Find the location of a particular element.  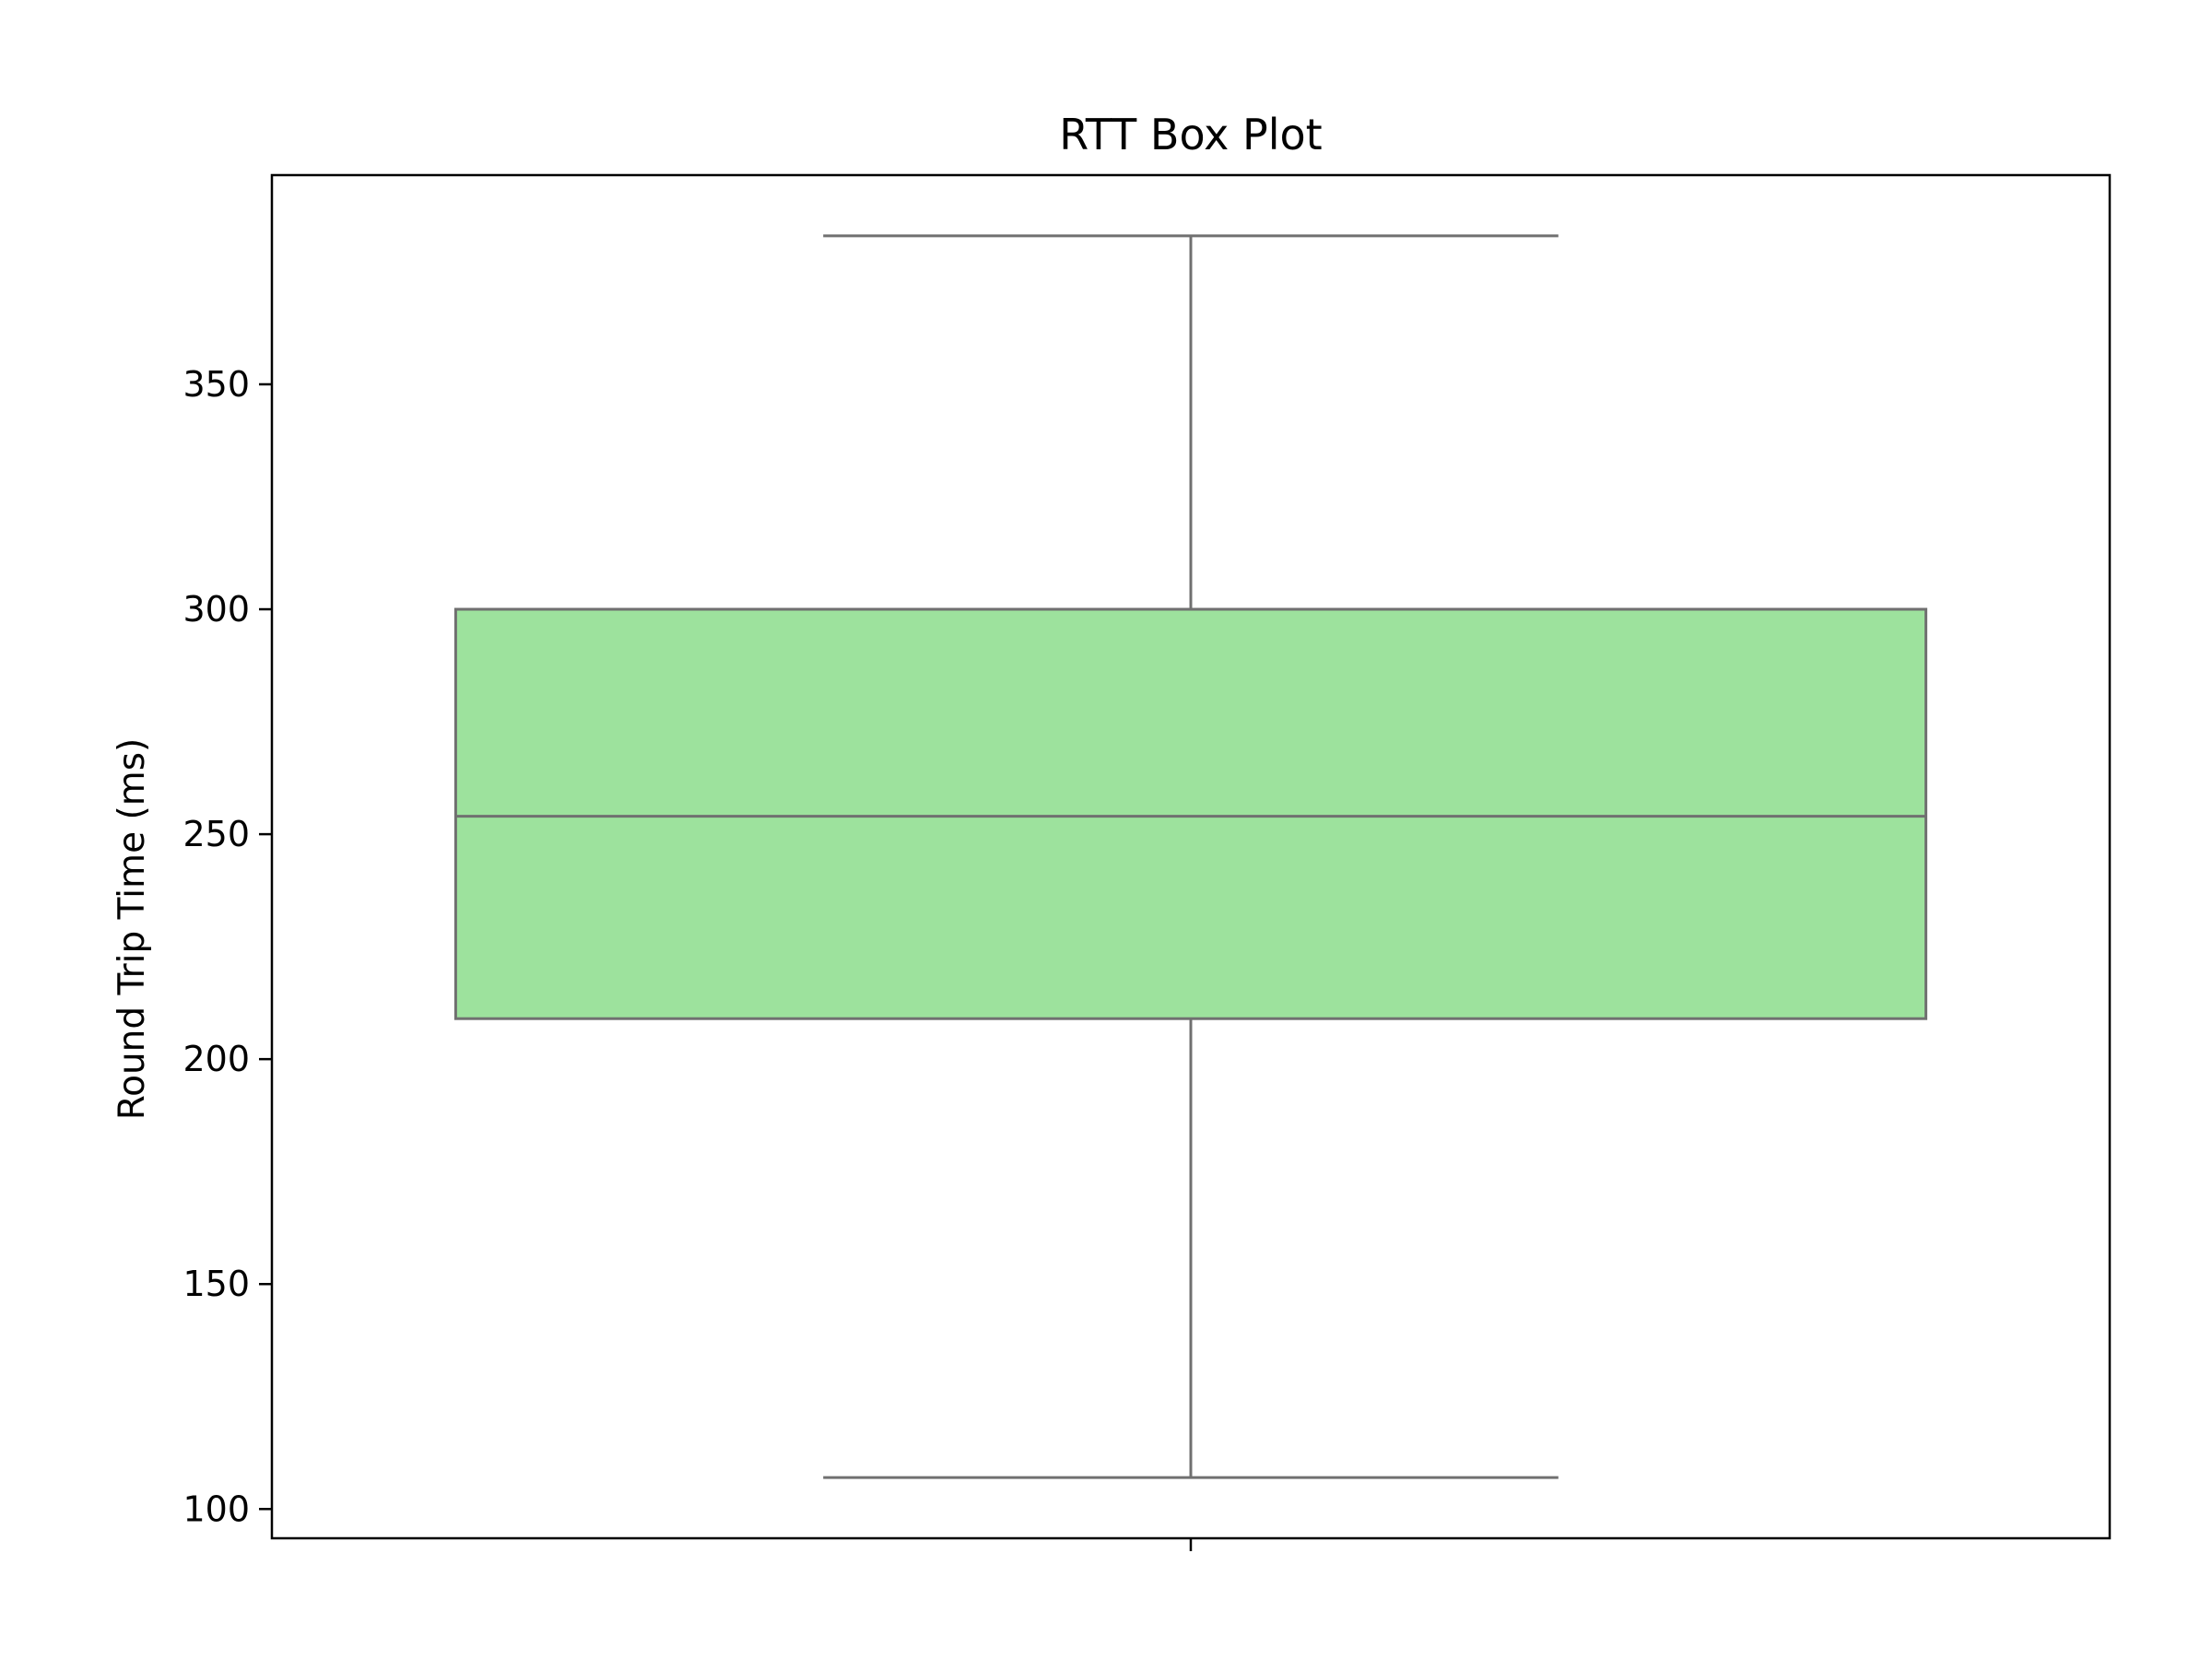

y-axis-ticks: 100 150 200 250 300 350 is located at coordinates (227, 946).